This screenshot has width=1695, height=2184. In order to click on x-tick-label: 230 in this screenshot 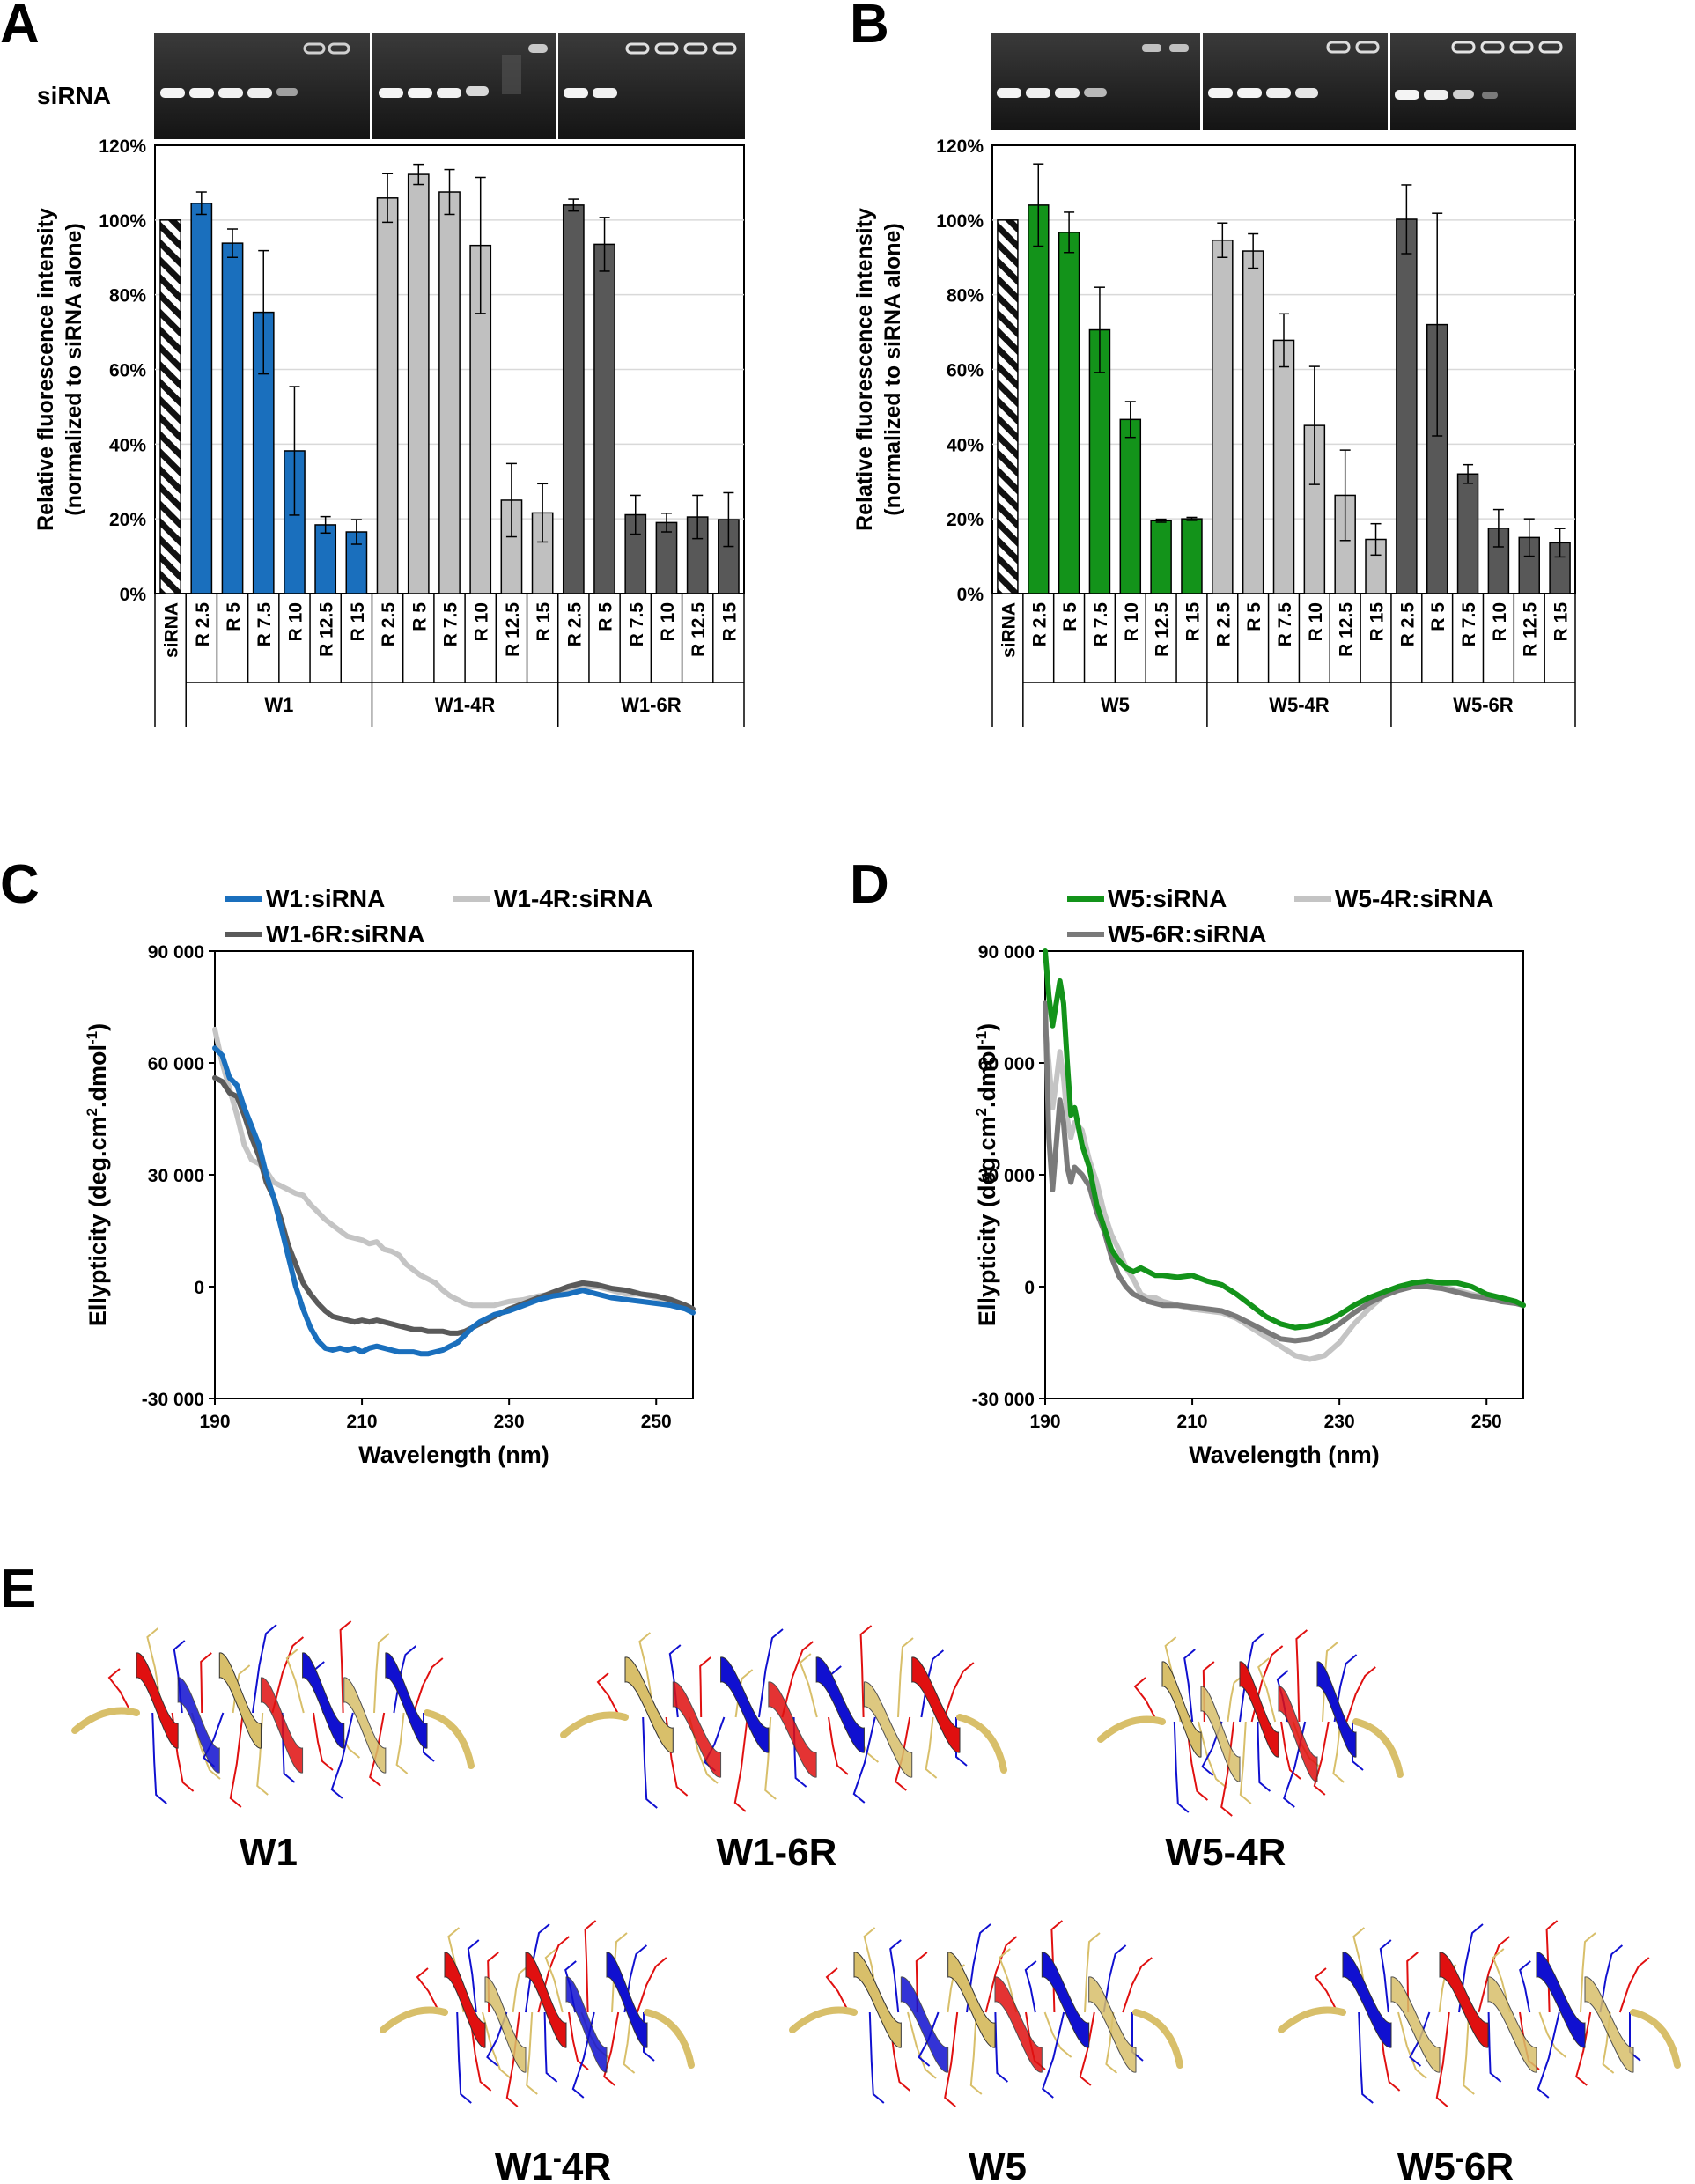, I will do `click(509, 1422)`.